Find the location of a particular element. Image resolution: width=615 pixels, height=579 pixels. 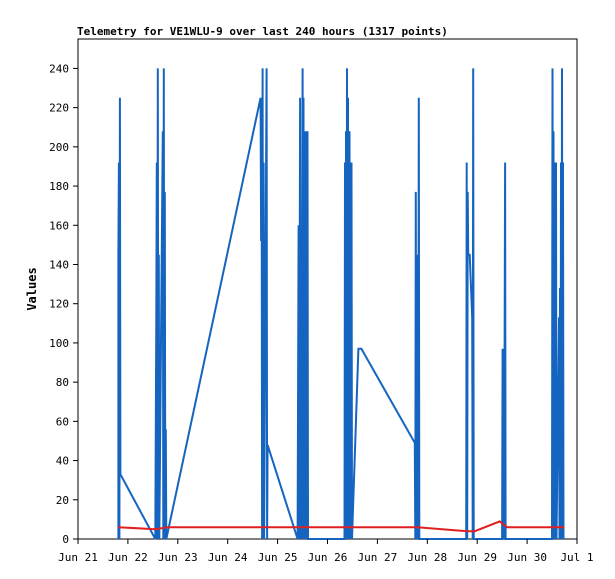

y-tick-label: 100 is located at coordinates (59, 343).